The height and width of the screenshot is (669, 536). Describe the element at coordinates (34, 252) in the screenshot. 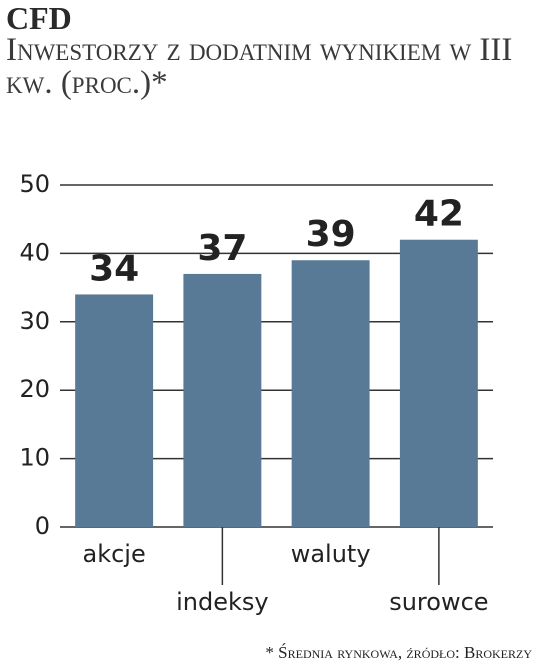

I see `y-tick-label: 40` at that location.